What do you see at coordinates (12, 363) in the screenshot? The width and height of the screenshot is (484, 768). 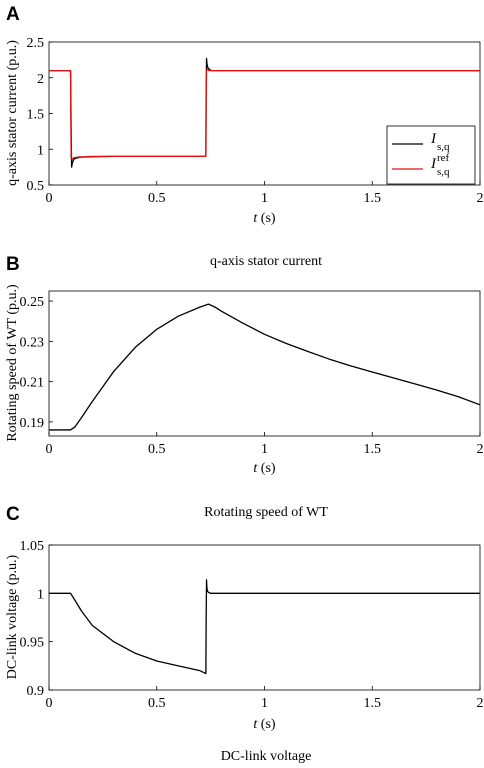 I see `y-axis-label: Rotating speed of WT (p.u.)` at bounding box center [12, 363].